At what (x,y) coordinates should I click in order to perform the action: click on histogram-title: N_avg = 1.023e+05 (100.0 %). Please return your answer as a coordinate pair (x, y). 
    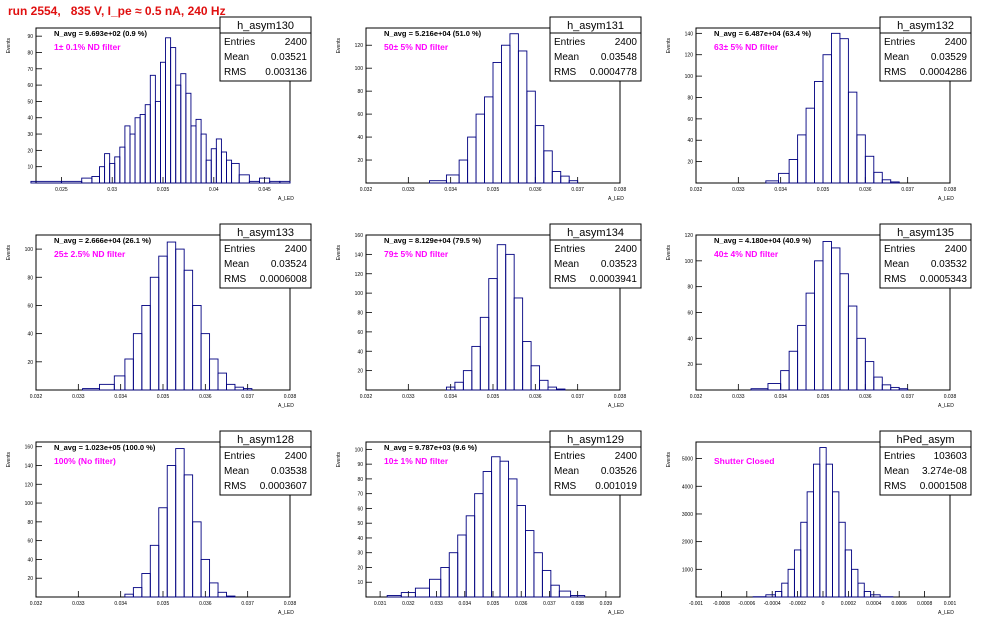
    Looking at the image, I should click on (105, 447).